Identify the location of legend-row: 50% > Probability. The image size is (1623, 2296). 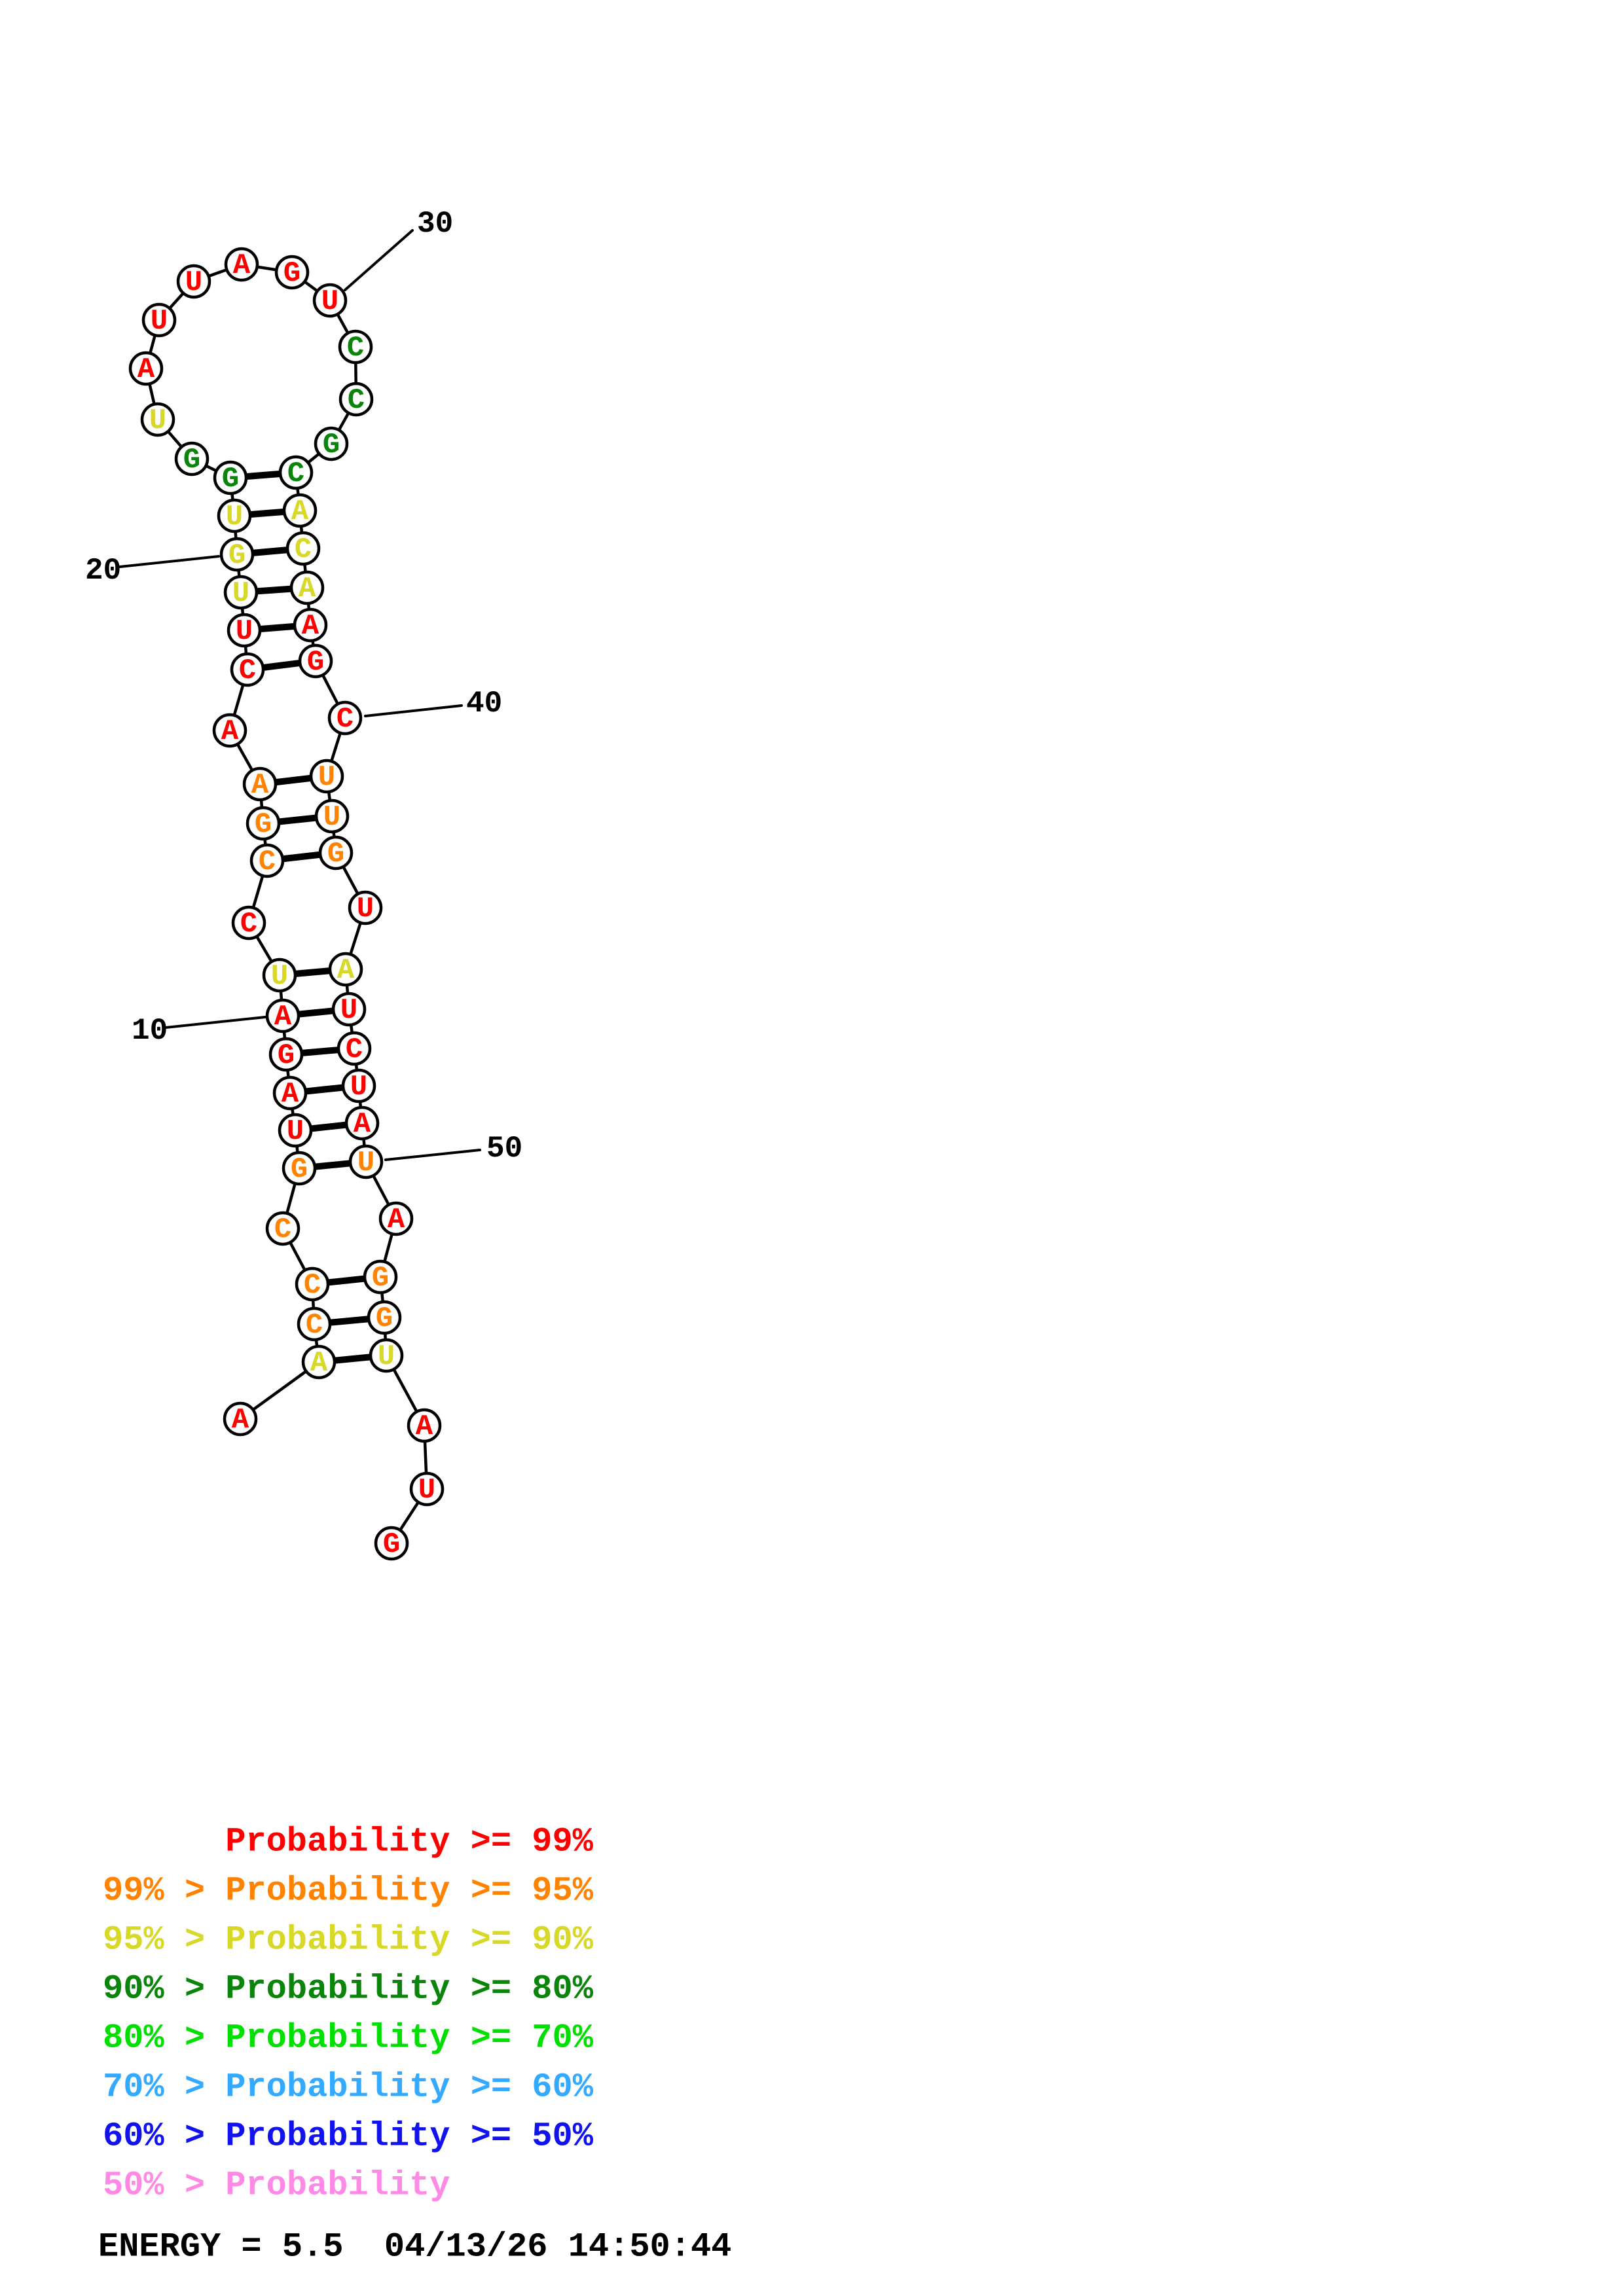
(276, 2185).